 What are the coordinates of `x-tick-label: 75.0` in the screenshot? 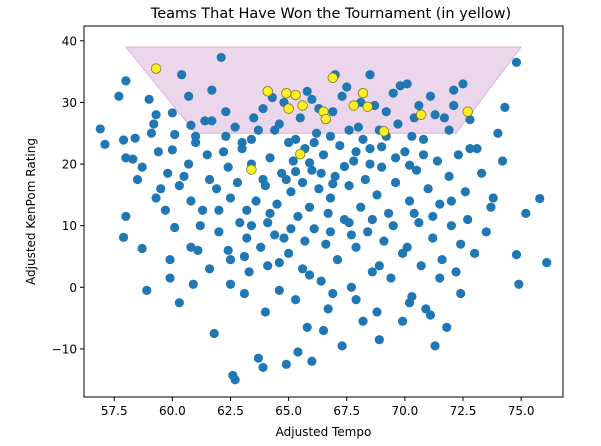 It's located at (521, 411).